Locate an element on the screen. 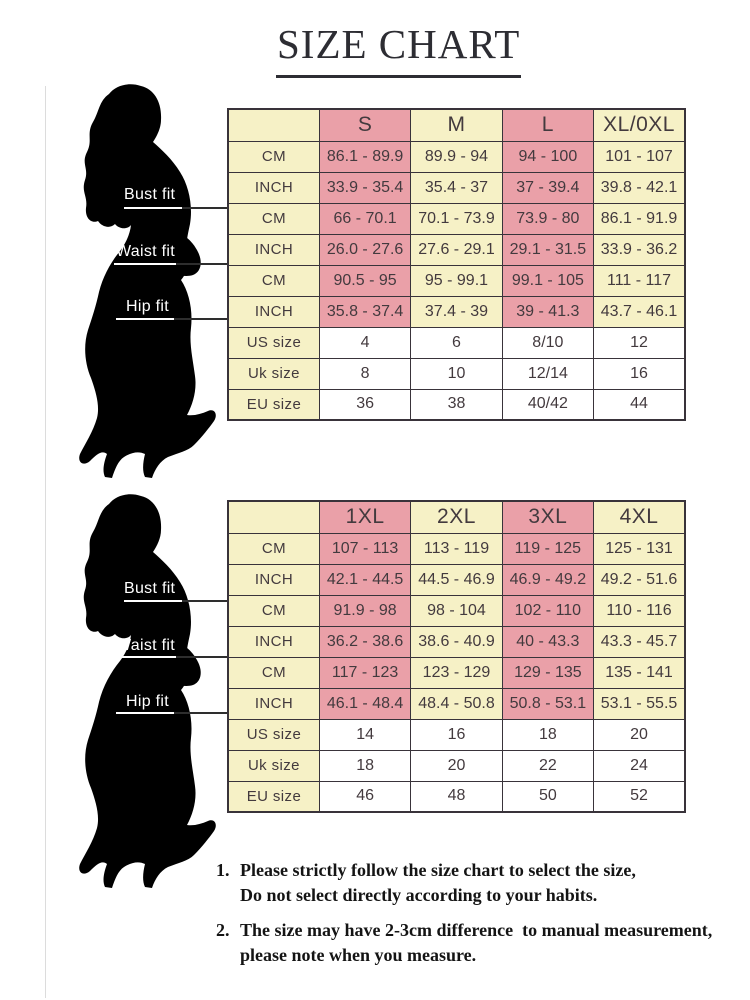 This screenshot has width=750, height=1000. cell: 94 - 100 is located at coordinates (548, 156).